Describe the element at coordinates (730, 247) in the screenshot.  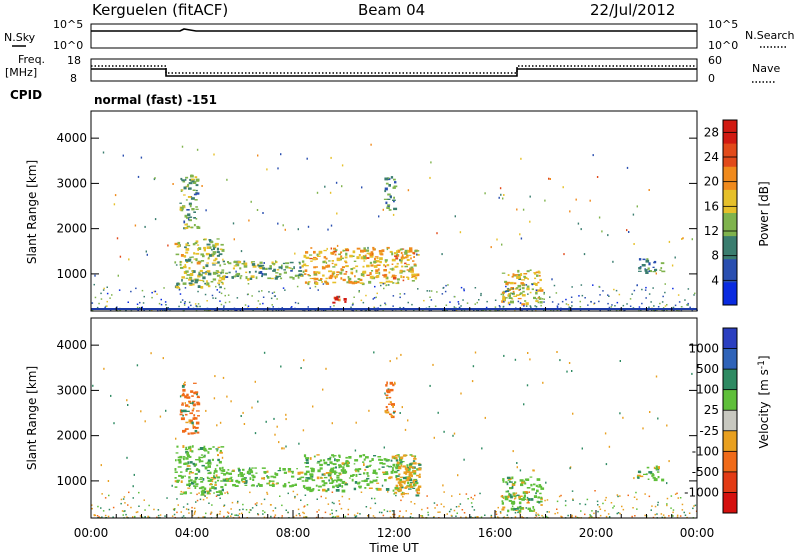
I see `power-colorbar-swatch` at that location.